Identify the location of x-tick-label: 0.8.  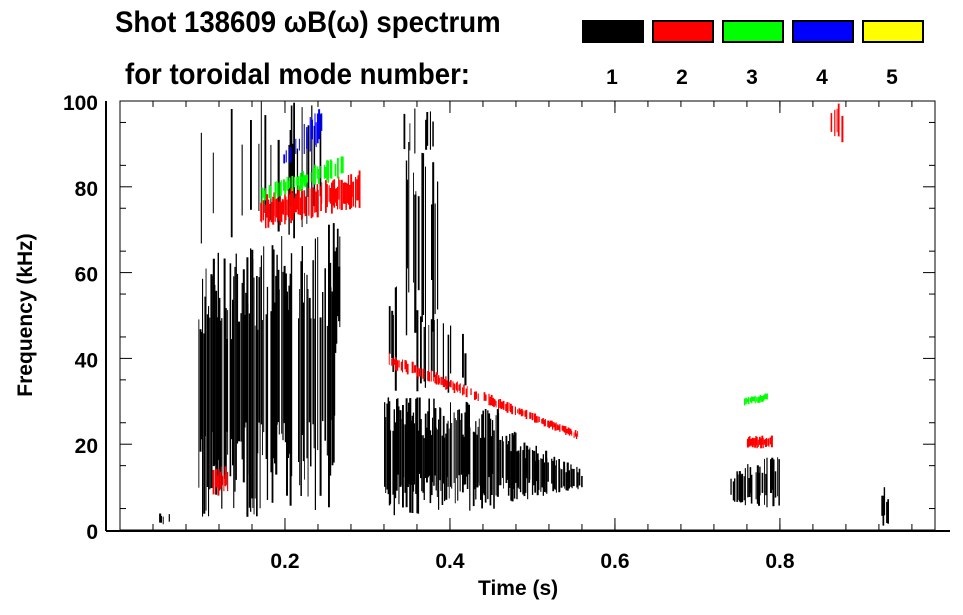
(780, 561).